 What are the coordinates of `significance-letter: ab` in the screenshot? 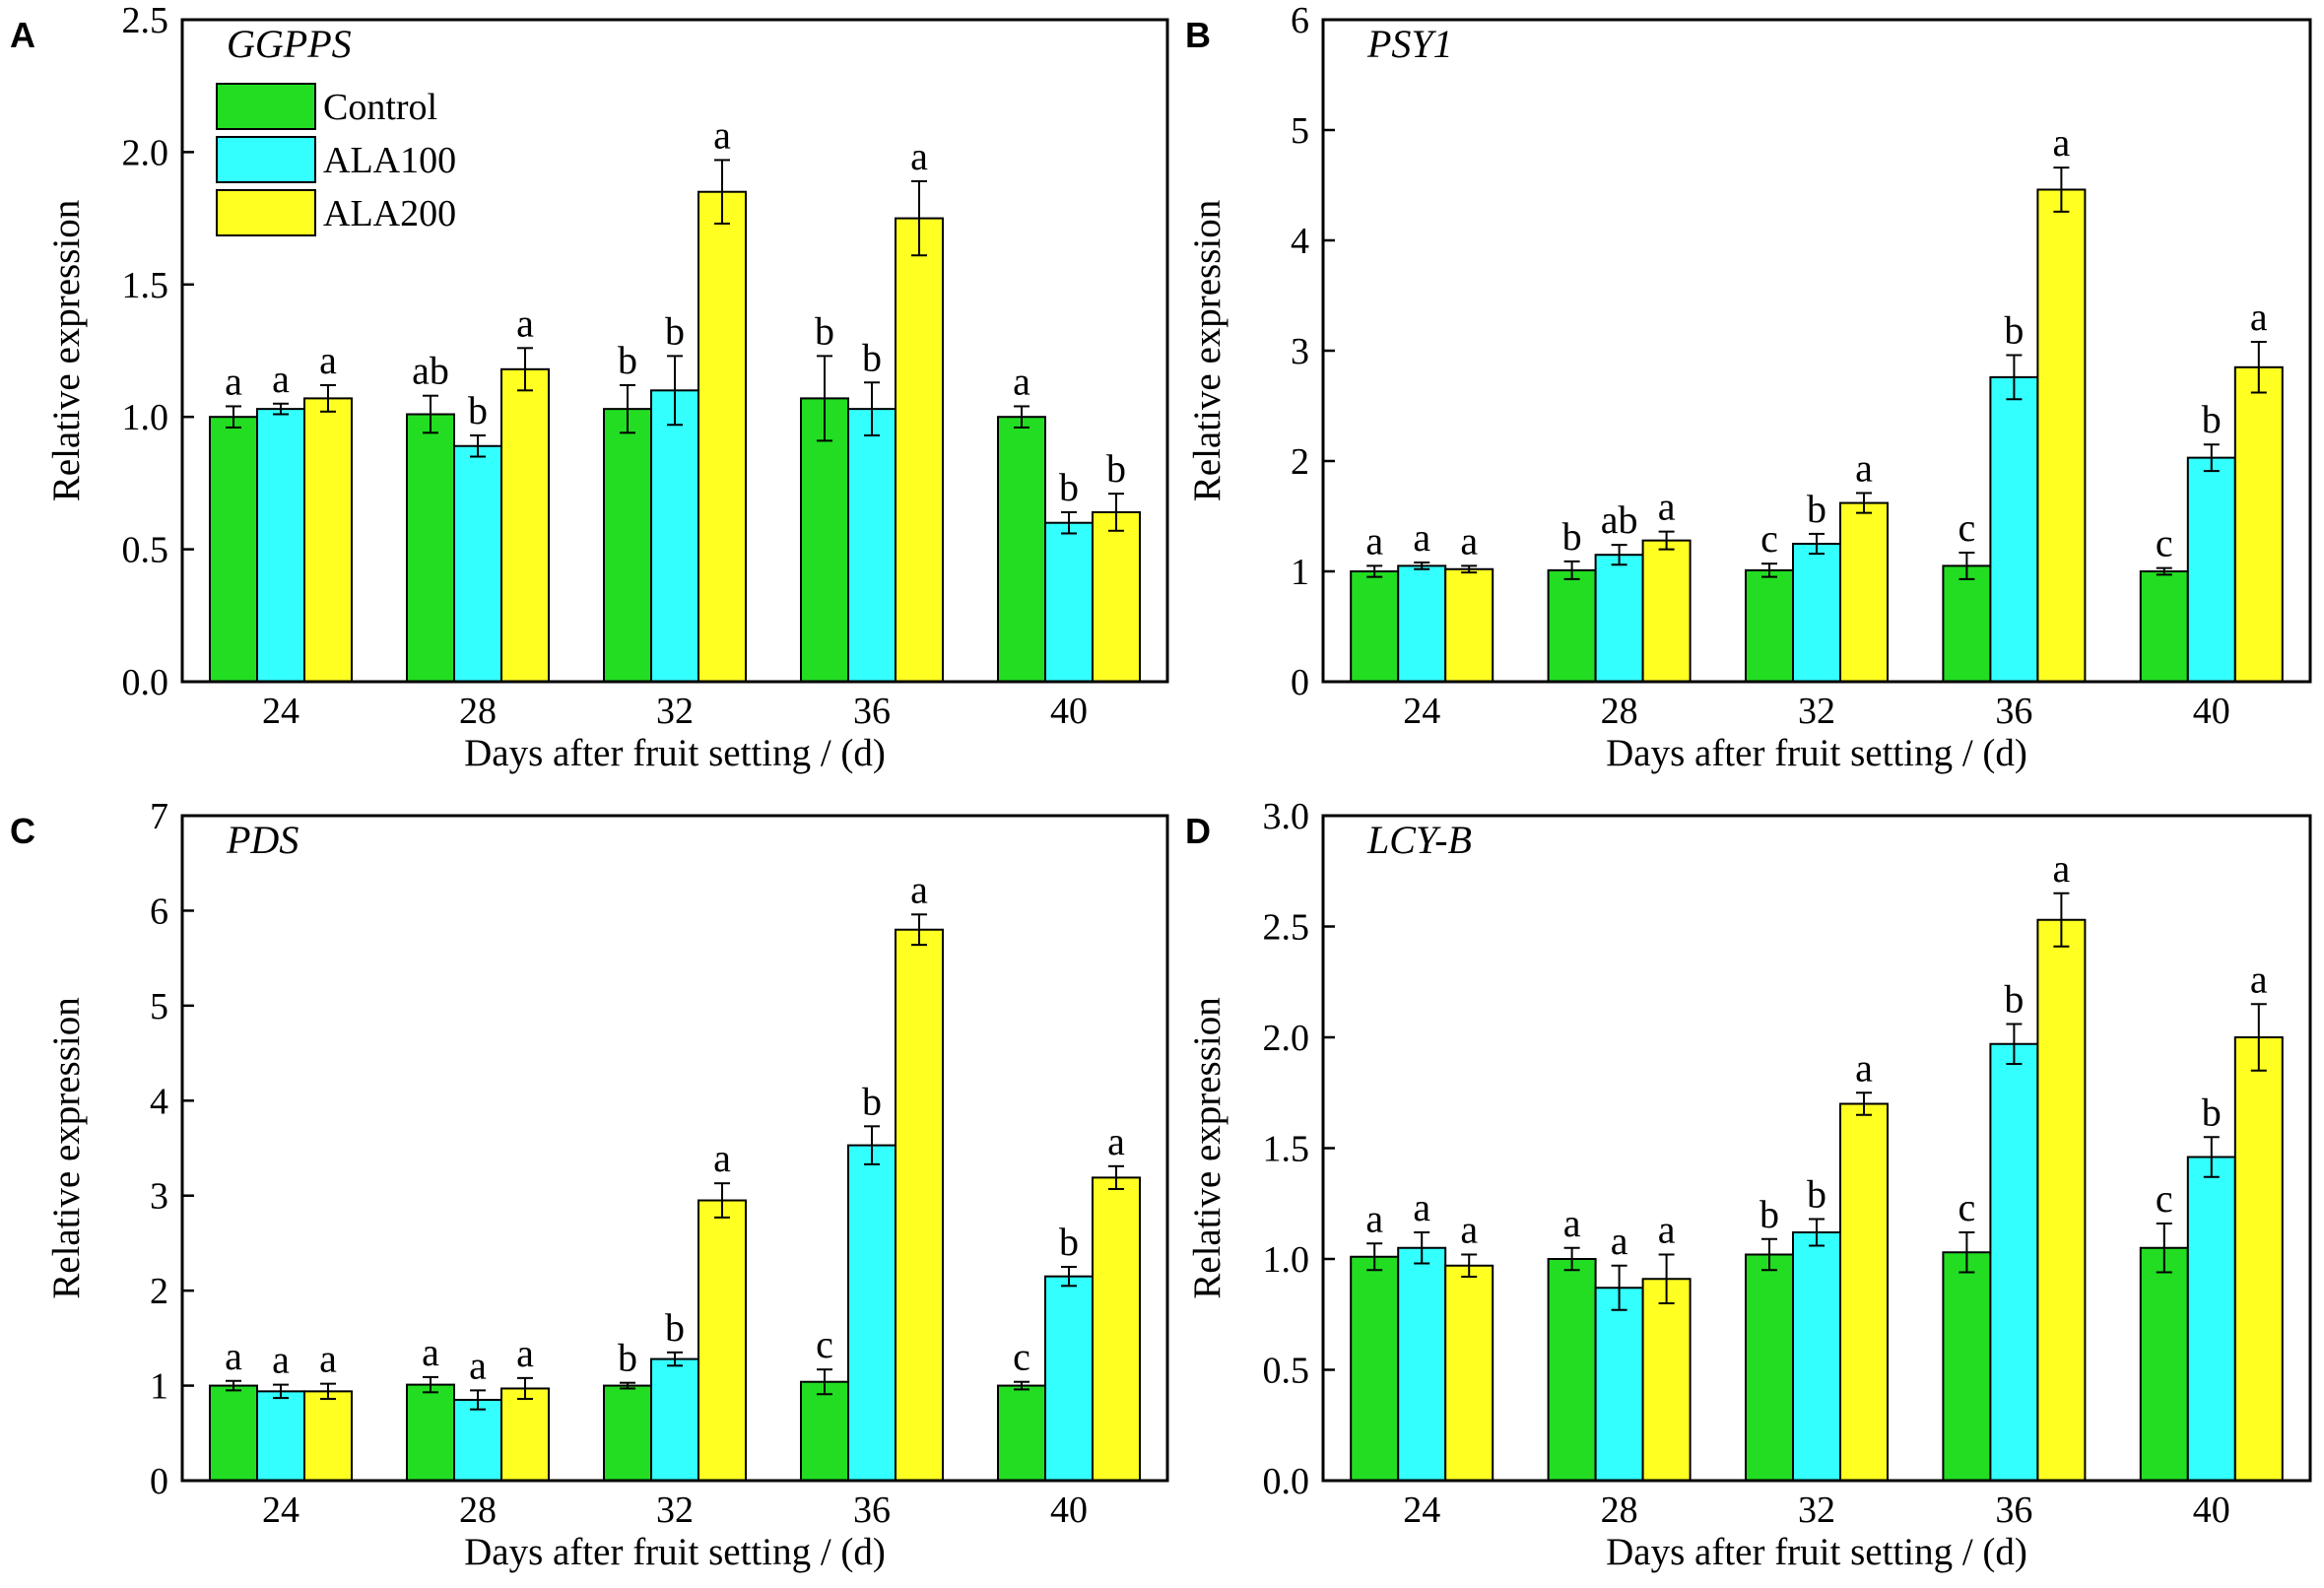 It's located at (430, 371).